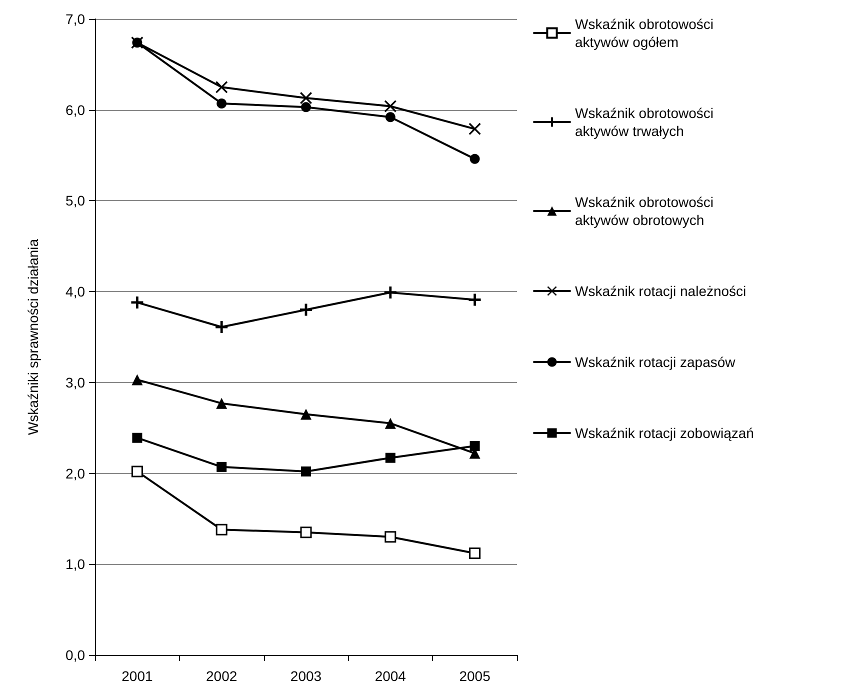  Describe the element at coordinates (76, 655) in the screenshot. I see `y-tick-label: 0,0` at that location.